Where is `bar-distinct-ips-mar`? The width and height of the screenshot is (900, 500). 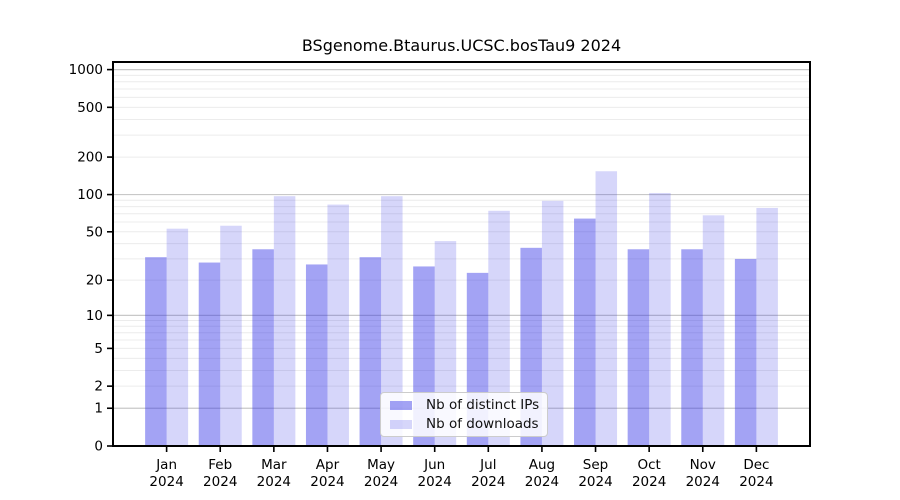
bar-distinct-ips-mar is located at coordinates (263, 347).